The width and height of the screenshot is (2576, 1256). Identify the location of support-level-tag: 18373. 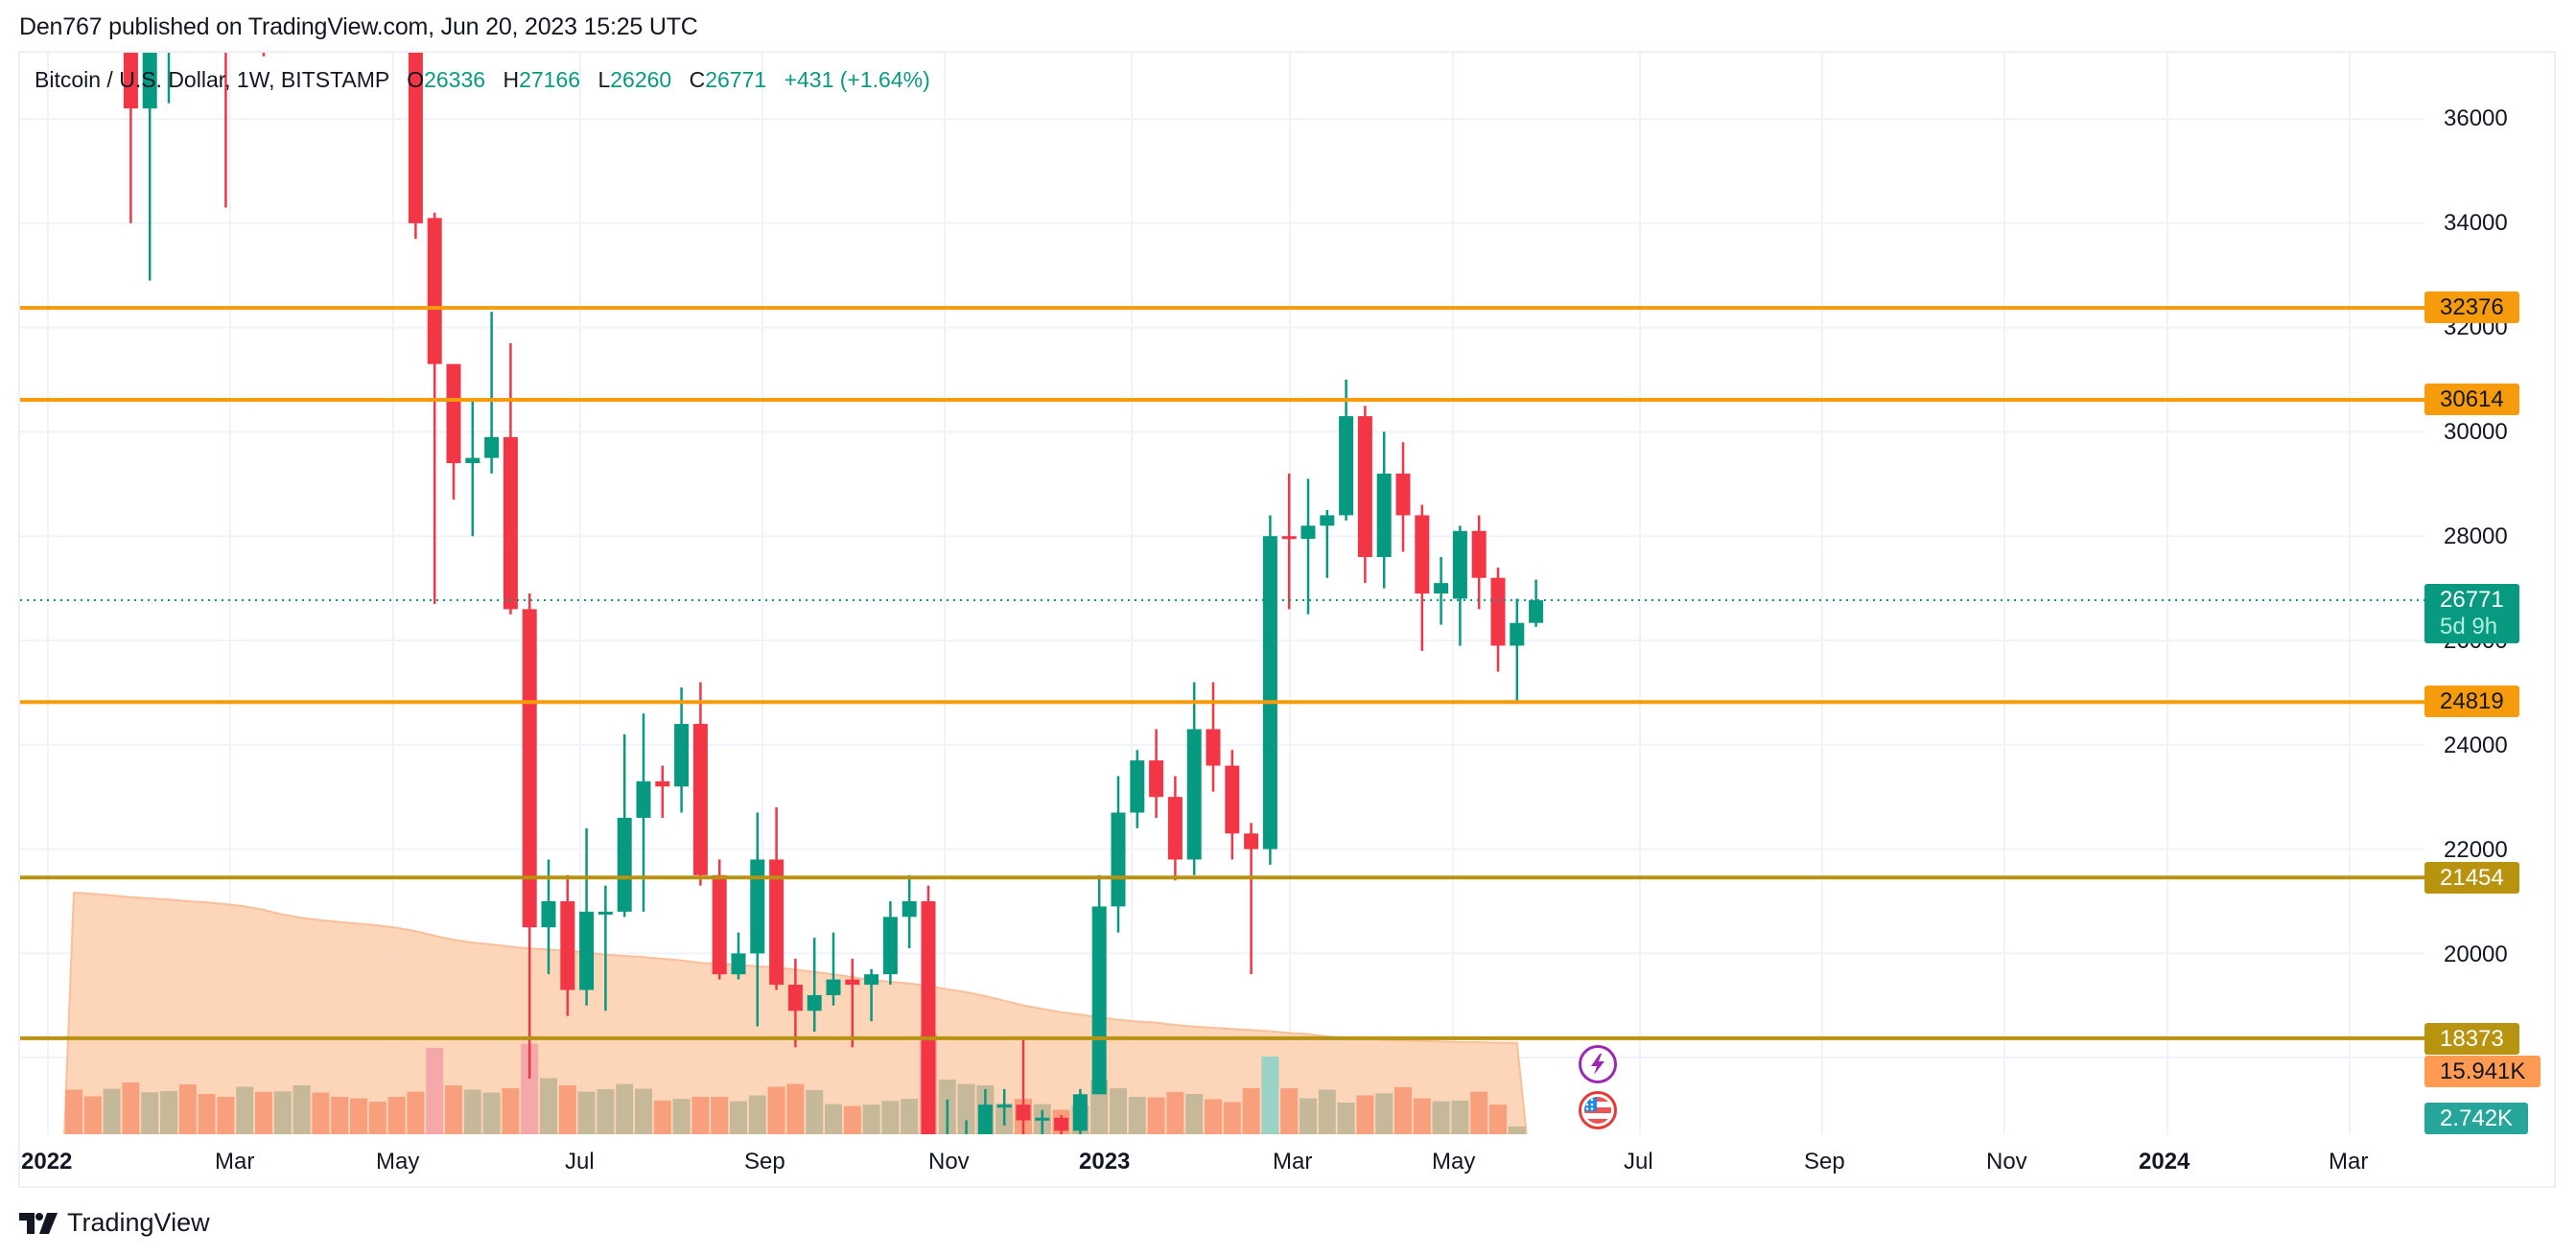
(2471, 1039).